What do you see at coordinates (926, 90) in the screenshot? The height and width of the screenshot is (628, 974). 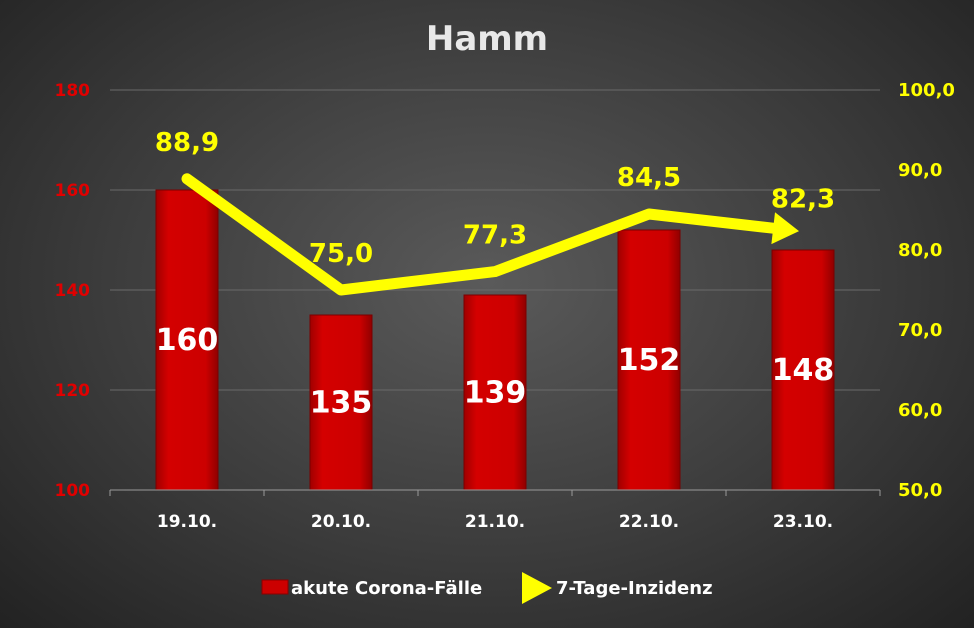 I see `right-tick-label: 100,0` at bounding box center [926, 90].